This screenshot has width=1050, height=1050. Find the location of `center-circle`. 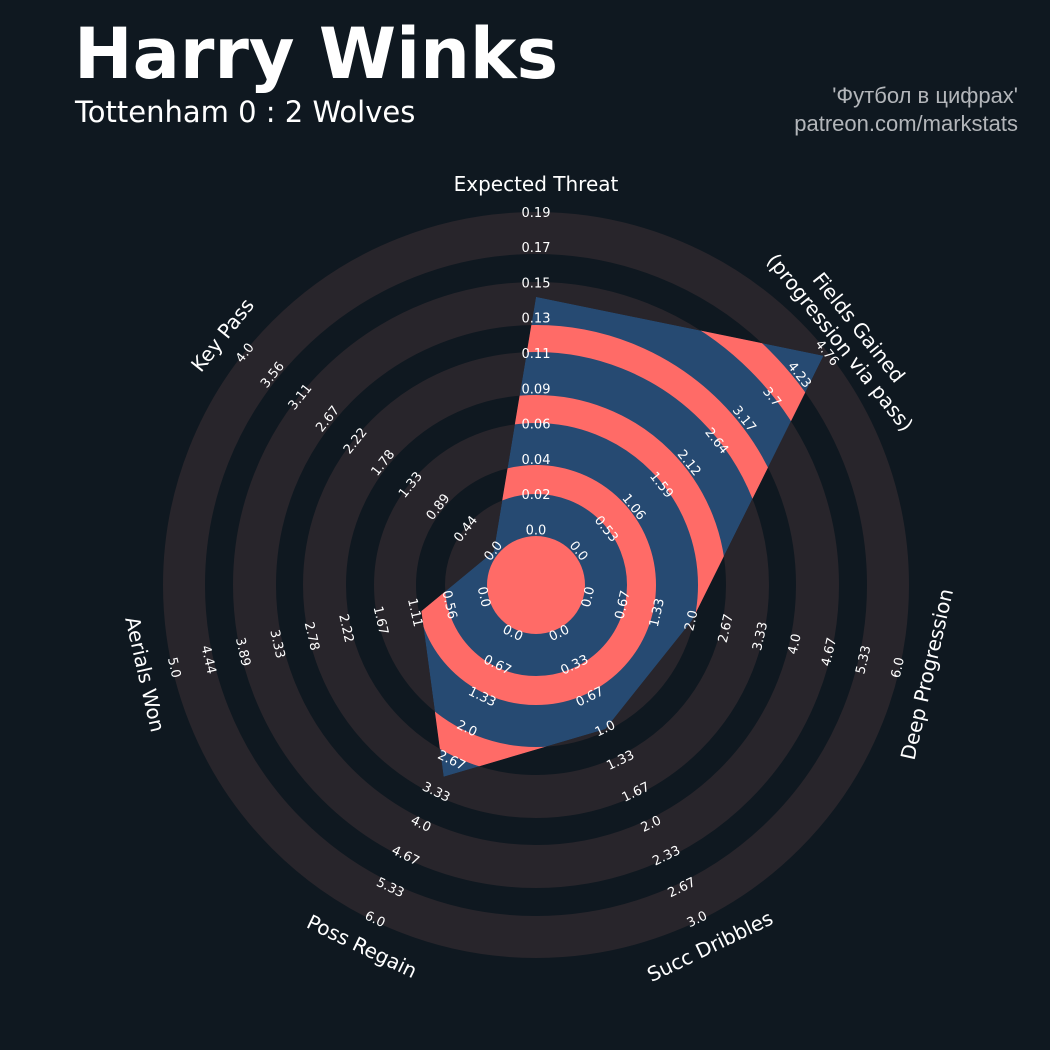

center-circle is located at coordinates (536, 585).